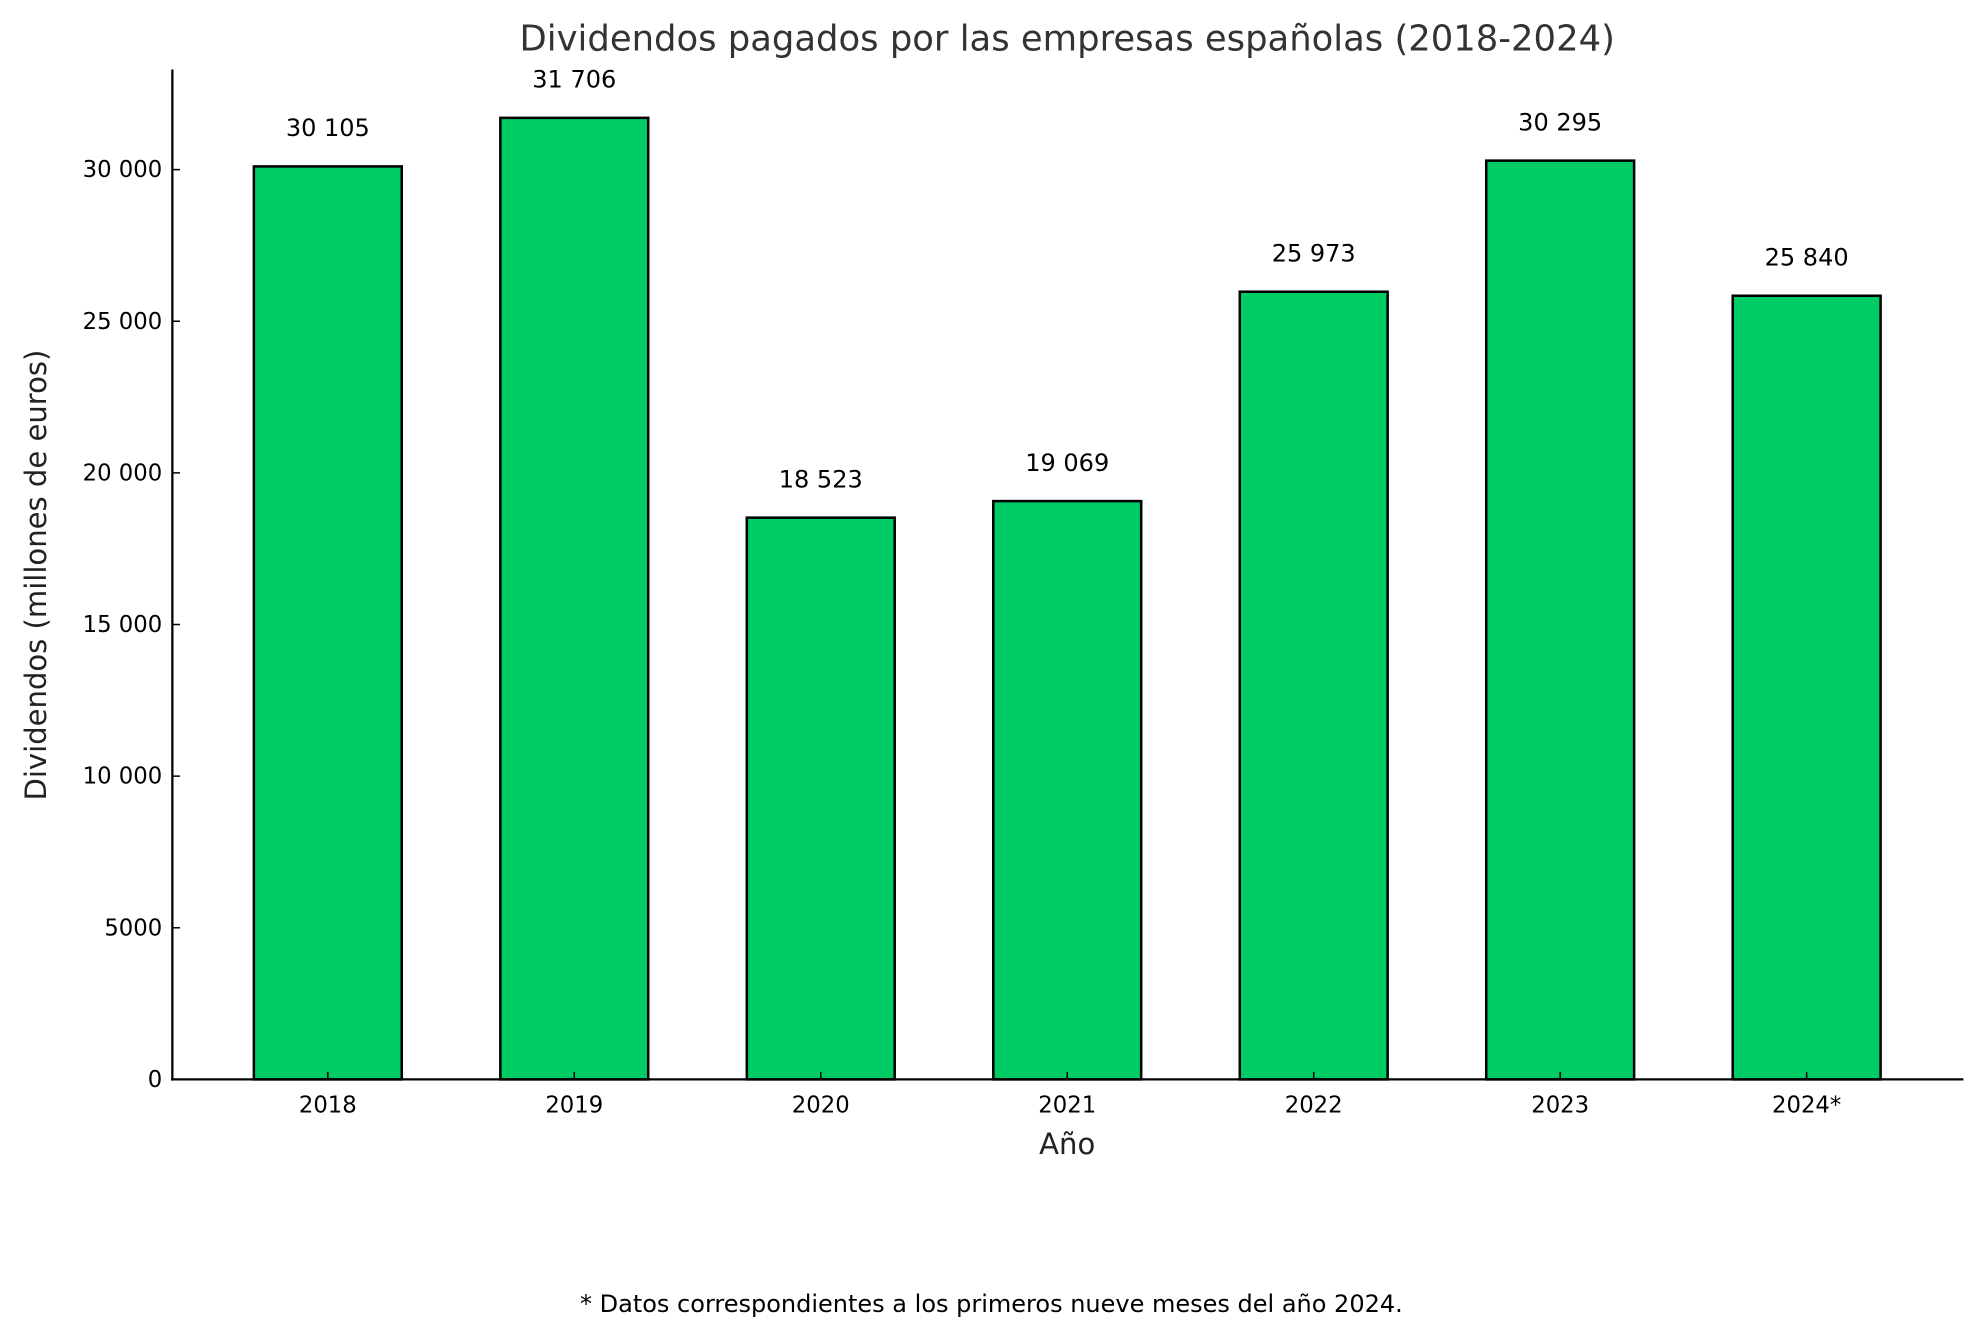  I want to click on bar-2021, so click(1067, 790).